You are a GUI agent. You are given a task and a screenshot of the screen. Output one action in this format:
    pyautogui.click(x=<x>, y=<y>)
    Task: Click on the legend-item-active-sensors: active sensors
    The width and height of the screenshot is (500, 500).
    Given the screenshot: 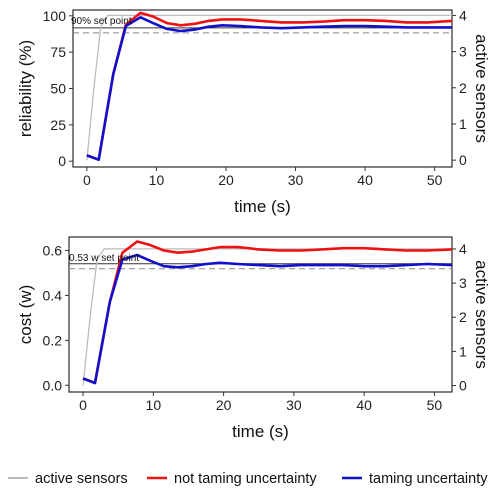 What is the action you would take?
    pyautogui.click(x=68, y=479)
    